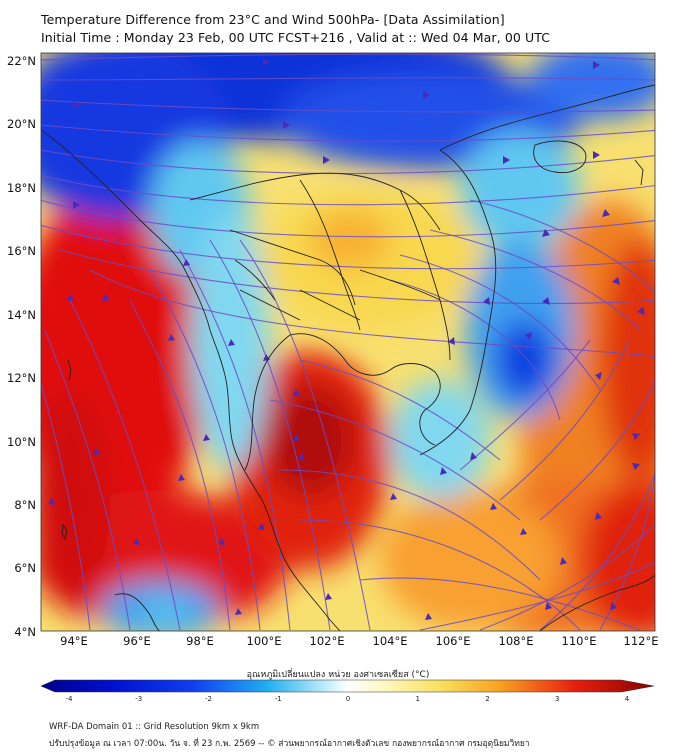 Image resolution: width=676 pixels, height=756 pixels. What do you see at coordinates (21, 61) in the screenshot?
I see `lat-label-22: 22°N` at bounding box center [21, 61].